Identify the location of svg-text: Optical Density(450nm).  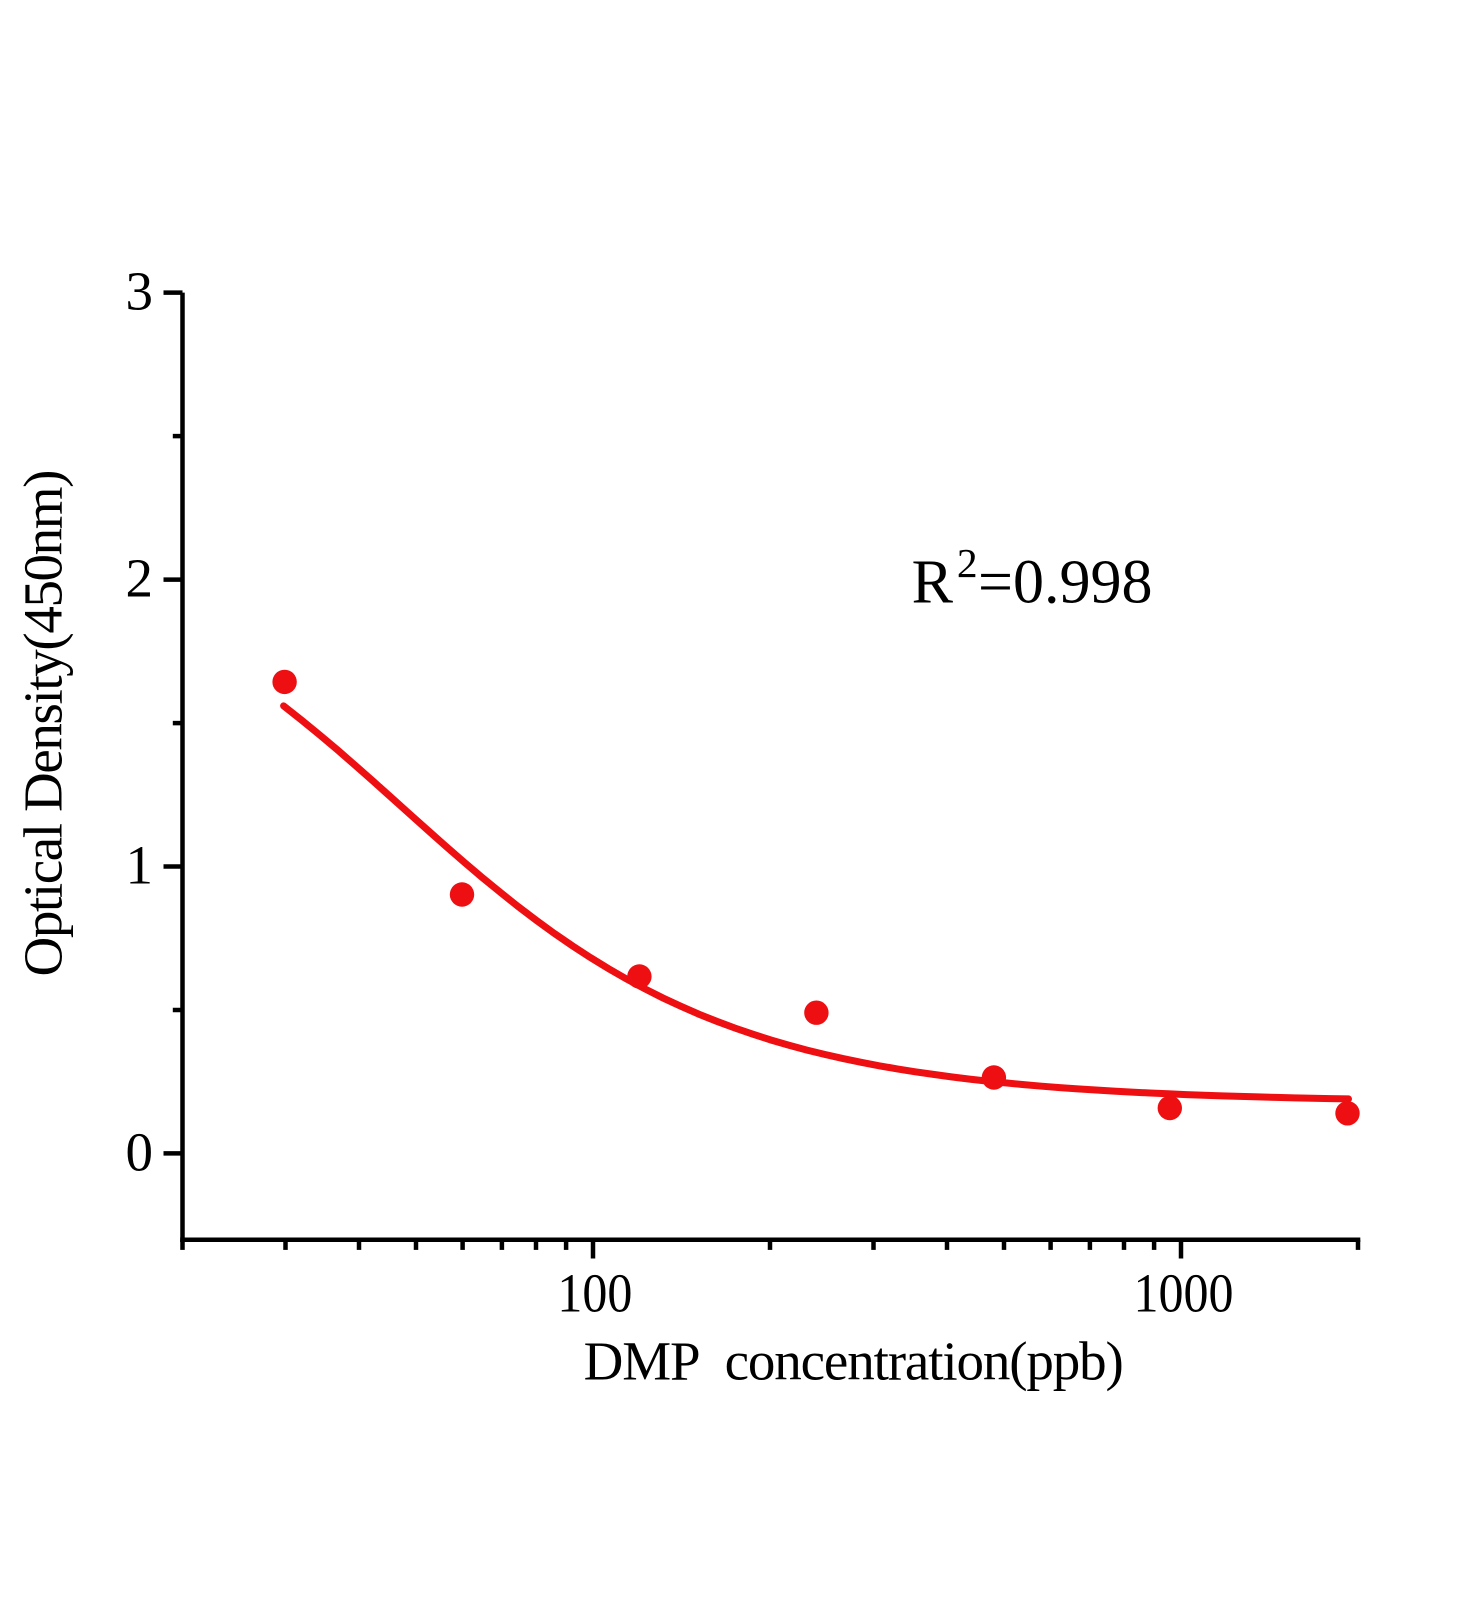
(43, 723).